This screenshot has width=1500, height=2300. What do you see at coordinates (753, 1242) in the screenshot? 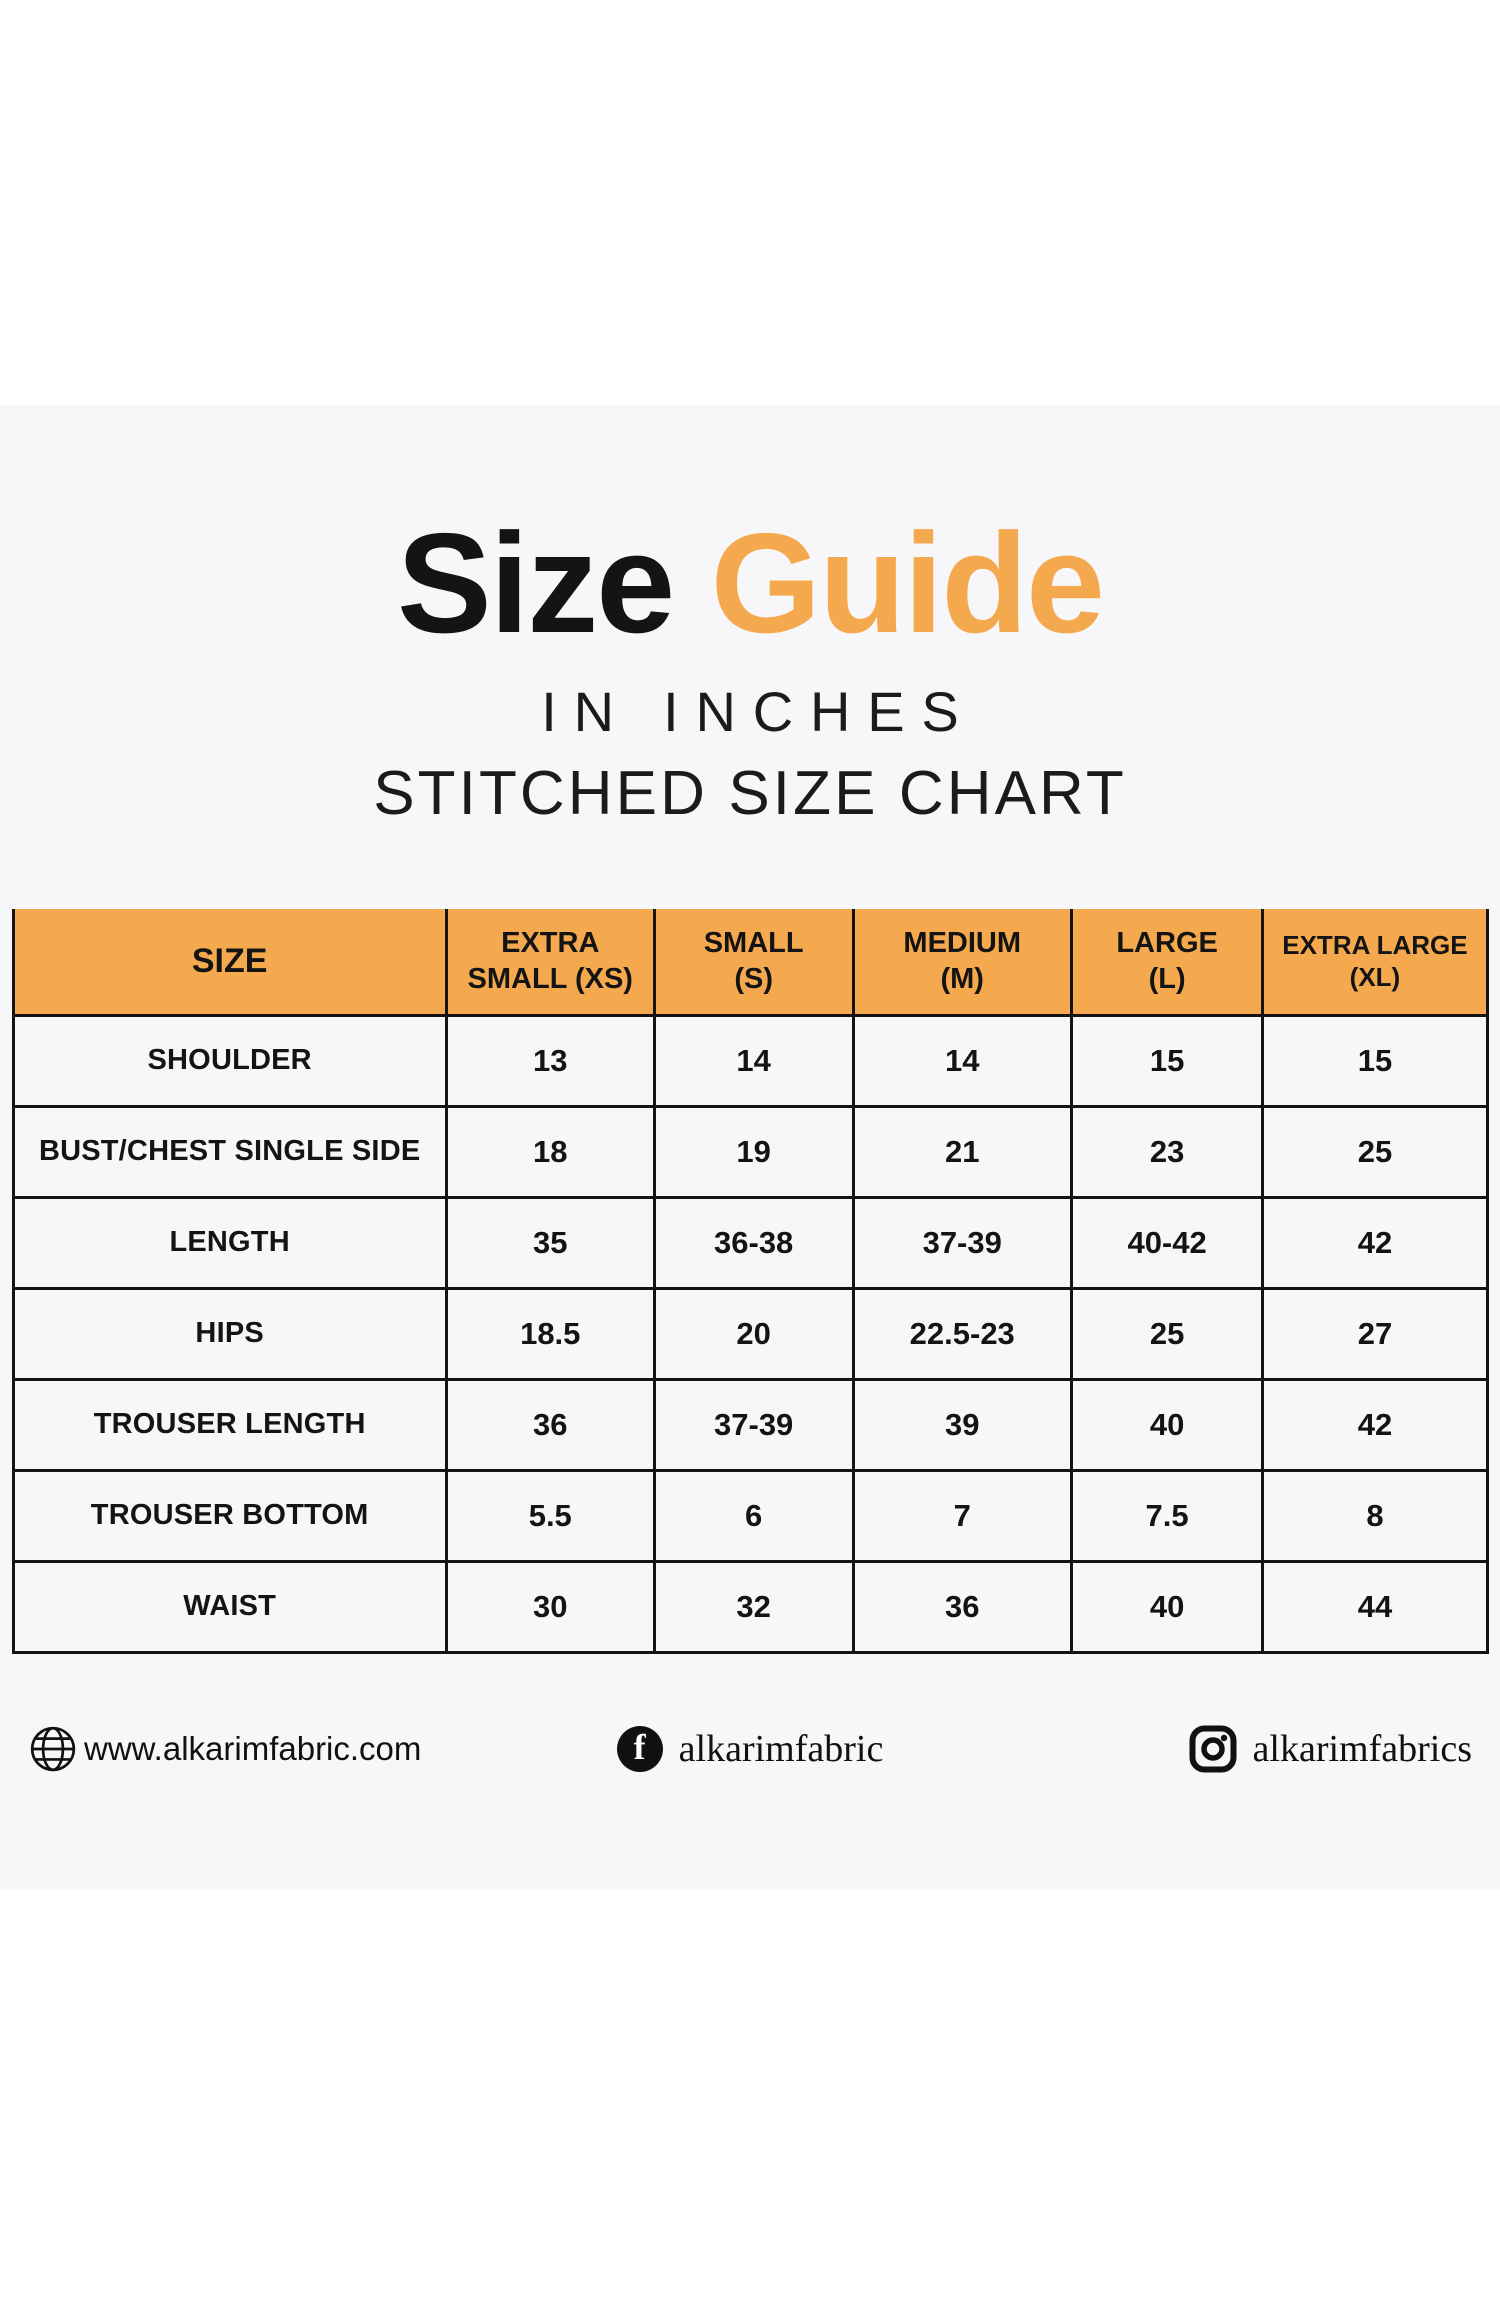
I see `cell-value: 36-38` at bounding box center [753, 1242].